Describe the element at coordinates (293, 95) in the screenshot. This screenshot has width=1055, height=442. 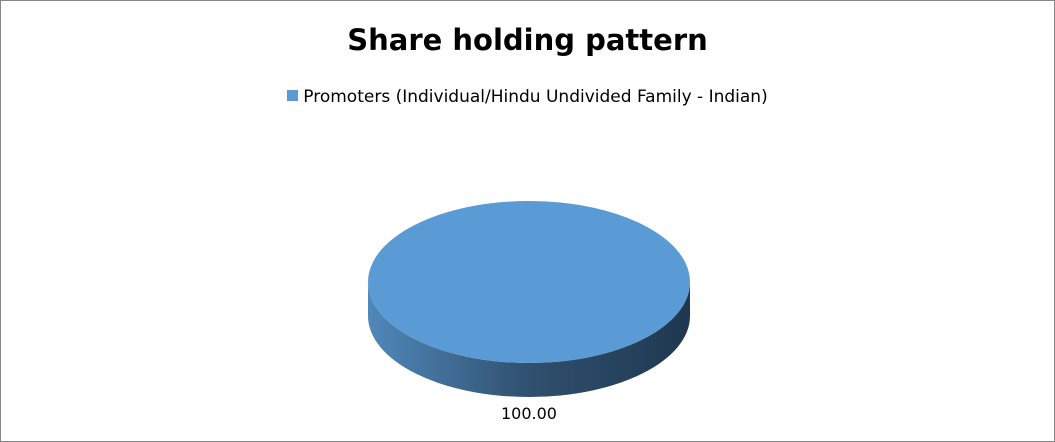
I see `legend-key-promoters` at that location.